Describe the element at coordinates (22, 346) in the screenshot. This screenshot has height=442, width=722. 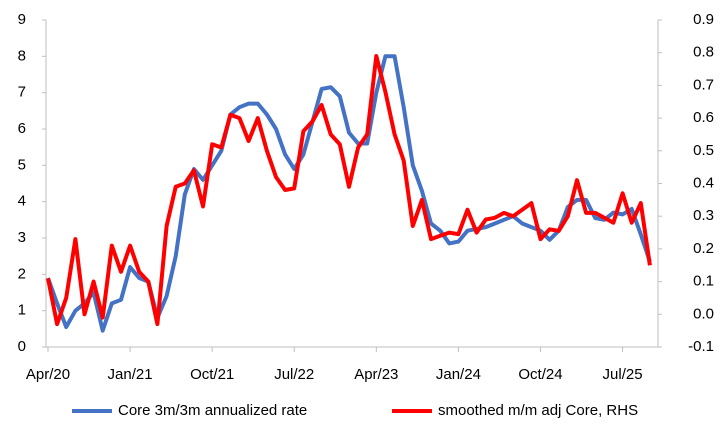
I see `y-tick-label: 0` at that location.